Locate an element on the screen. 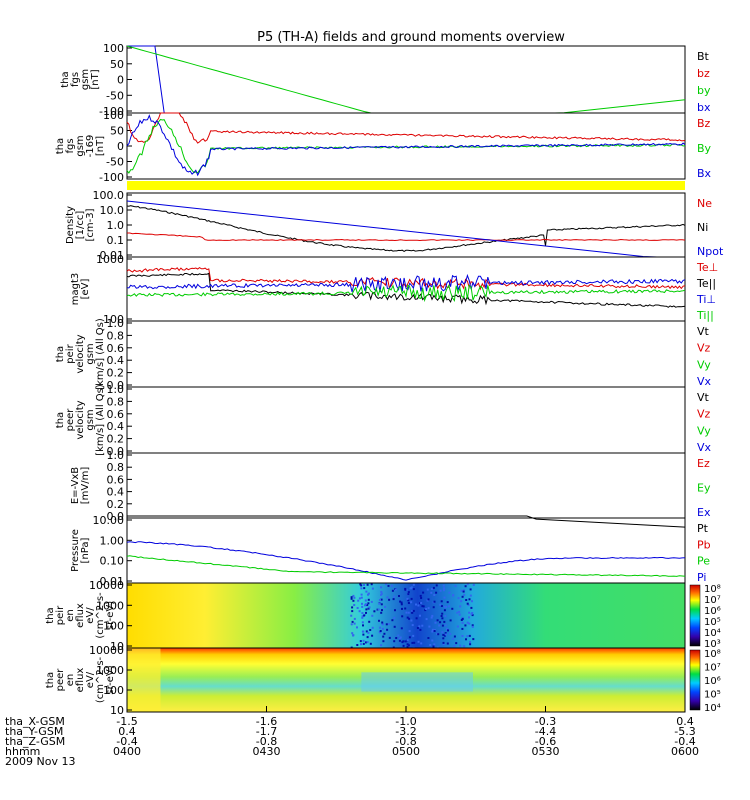 The height and width of the screenshot is (800, 750). legend-ni: Ni is located at coordinates (702, 227).